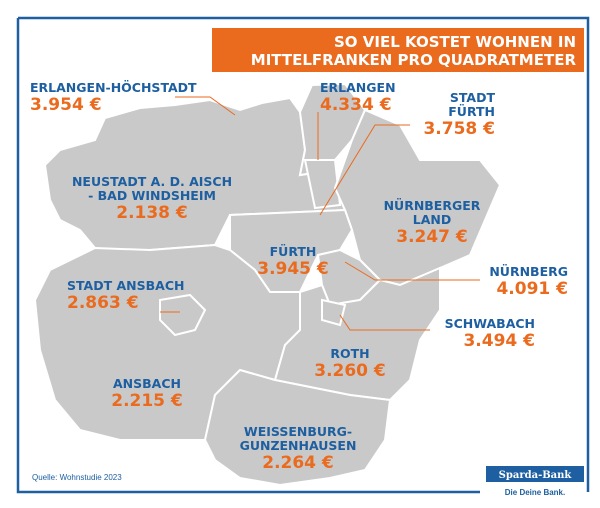  What do you see at coordinates (293, 269) in the screenshot?
I see `region-price: 3.945 €` at bounding box center [293, 269].